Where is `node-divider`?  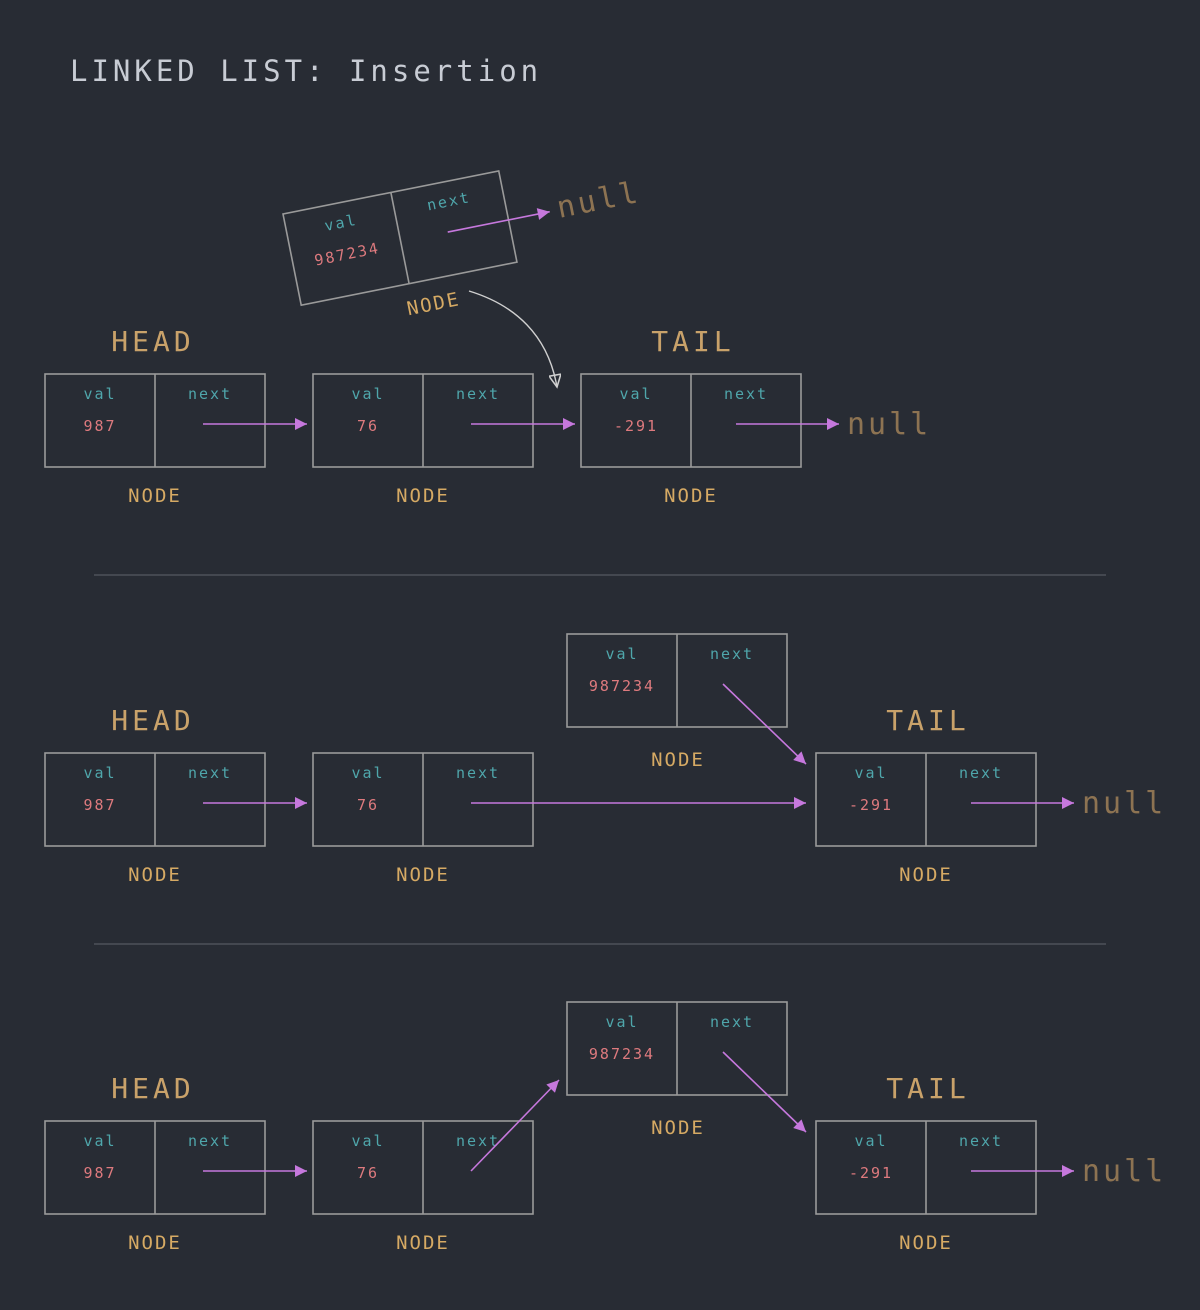 node-divider is located at coordinates (400, 238).